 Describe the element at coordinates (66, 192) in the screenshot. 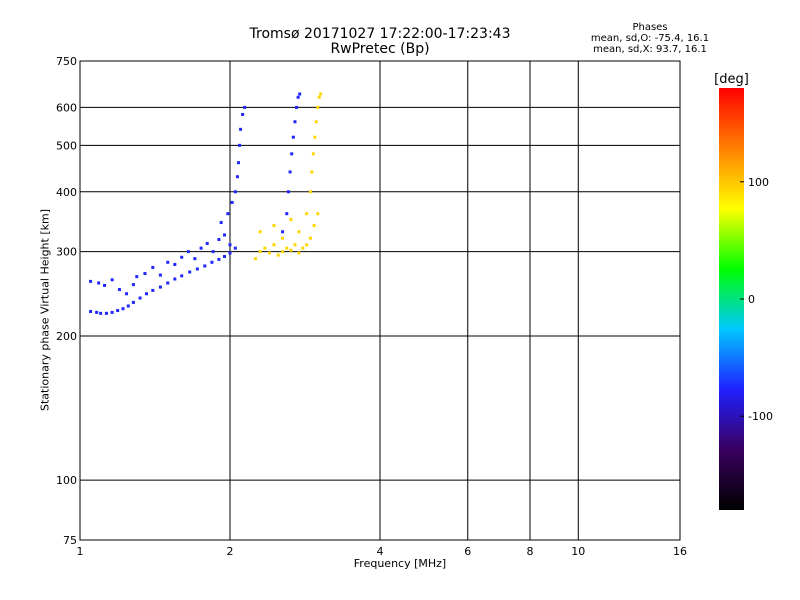

I see `y-tick-label: 400` at that location.